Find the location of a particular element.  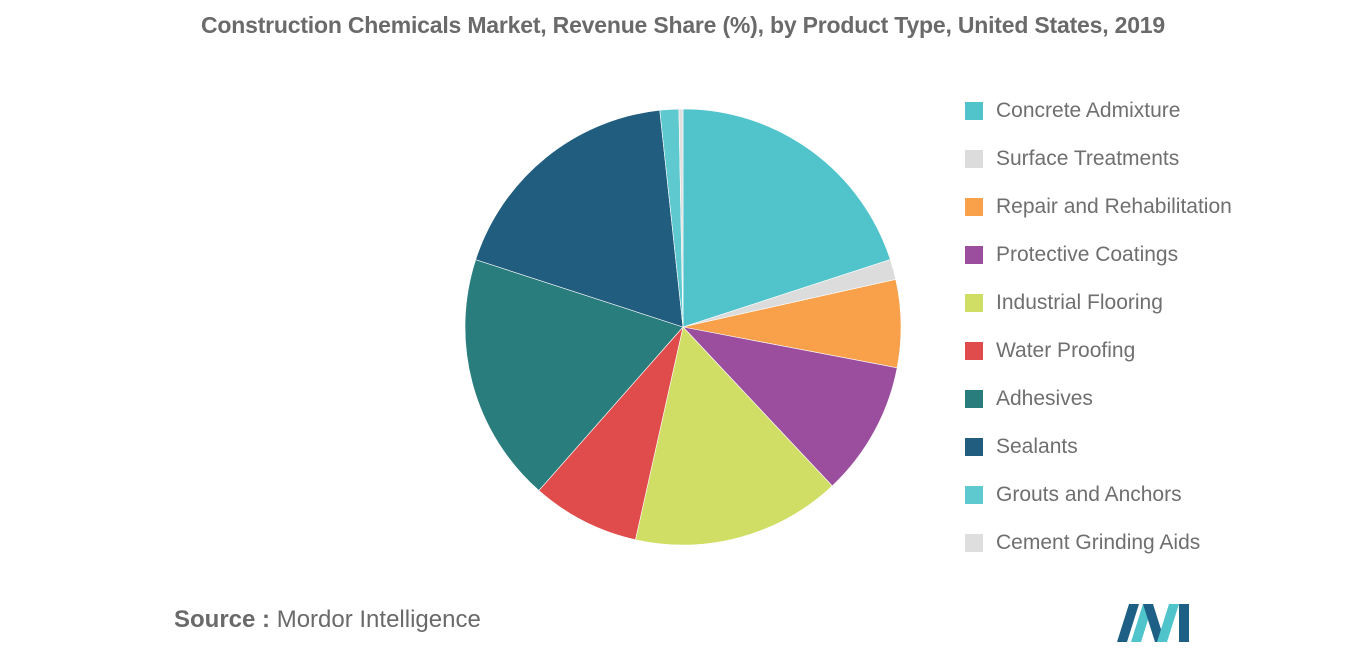

legend-label: Grouts and Anchors is located at coordinates (1089, 494).